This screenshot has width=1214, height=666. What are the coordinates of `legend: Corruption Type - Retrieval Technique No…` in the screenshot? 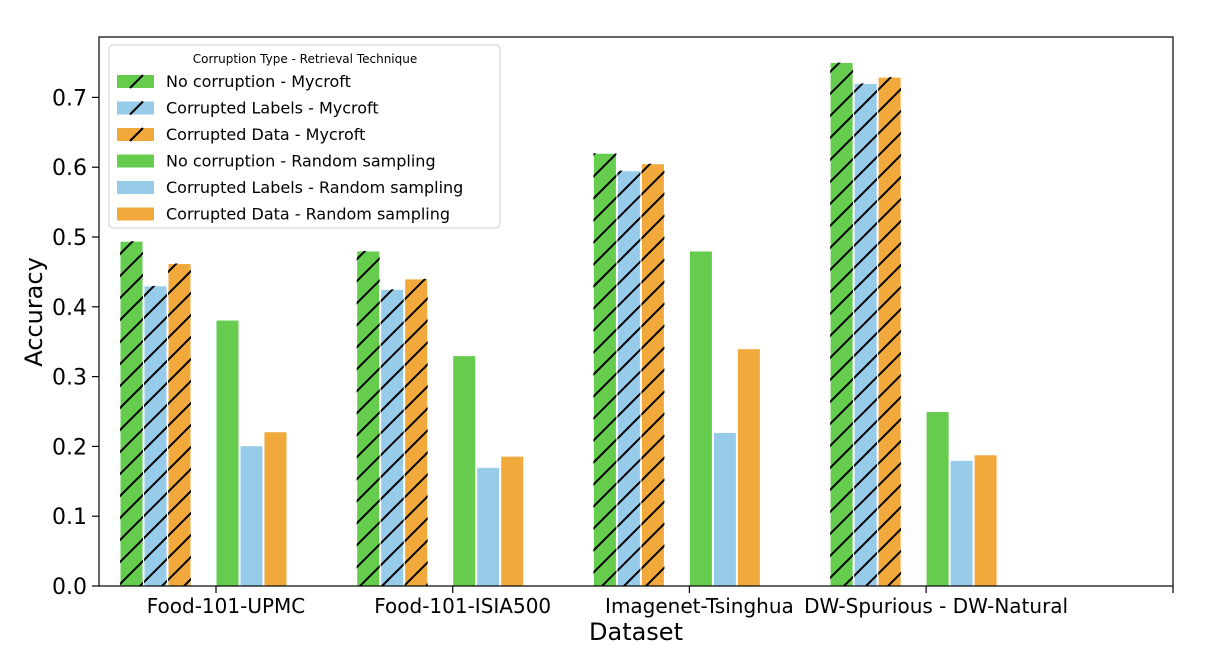 It's located at (304, 136).